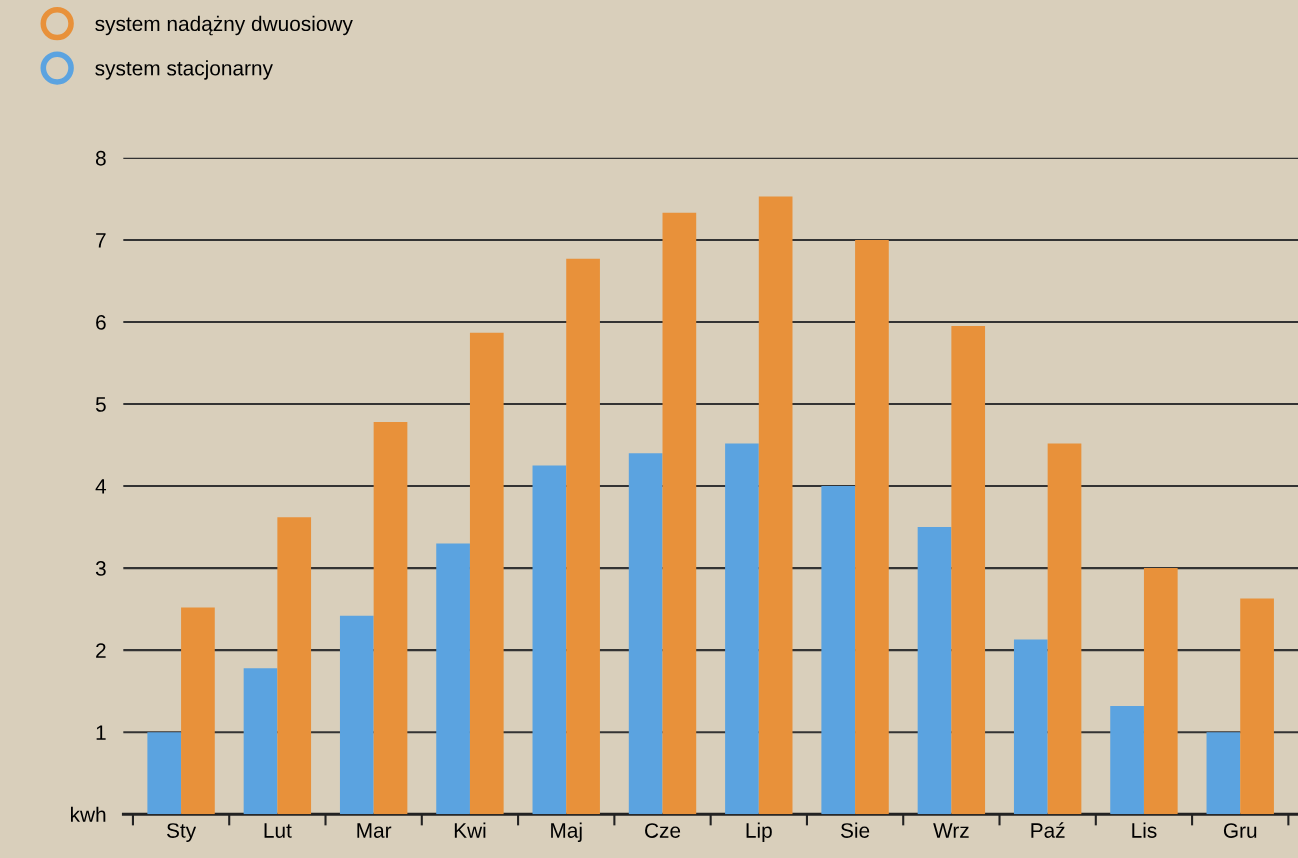  I want to click on y-tick-label: kwh, so click(88, 814).